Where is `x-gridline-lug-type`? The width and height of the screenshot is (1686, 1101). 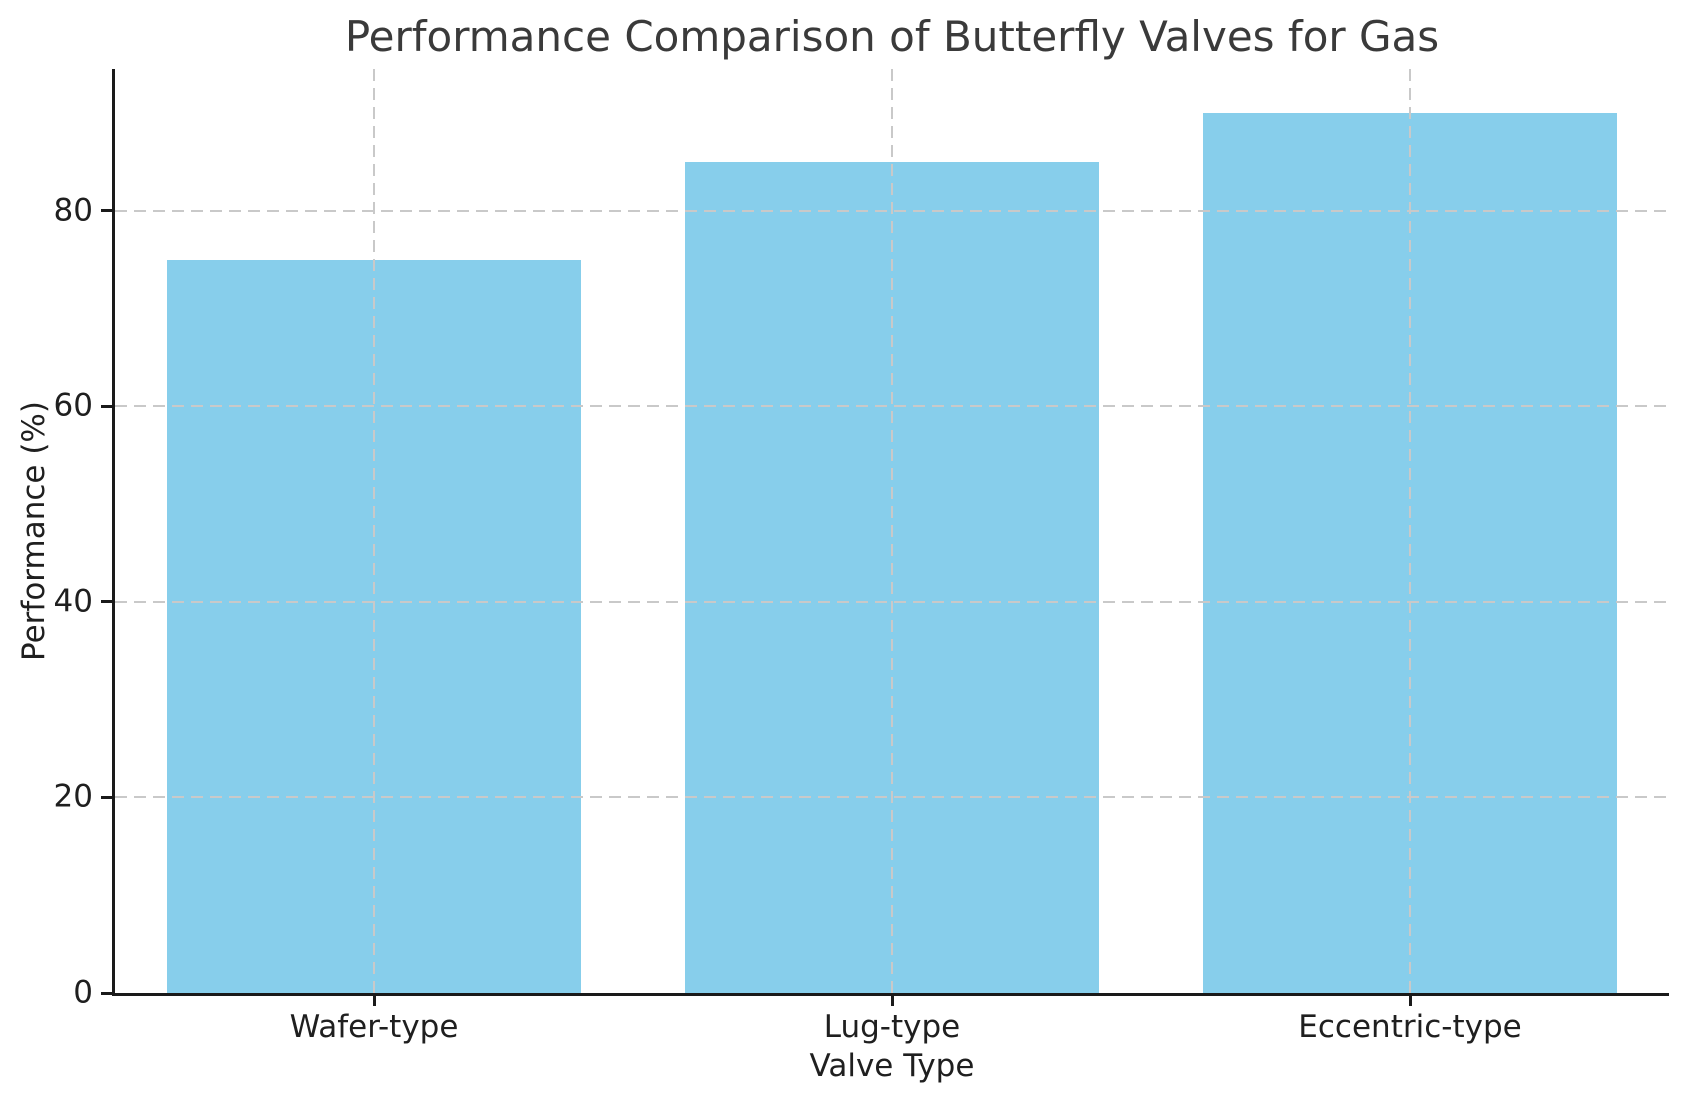
x-gridline-lug-type is located at coordinates (892, 531).